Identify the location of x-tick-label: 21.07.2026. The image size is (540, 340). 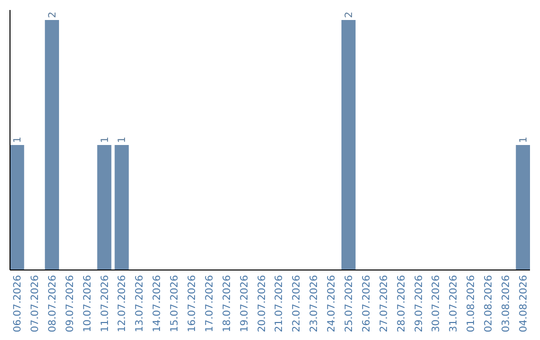
(280, 303).